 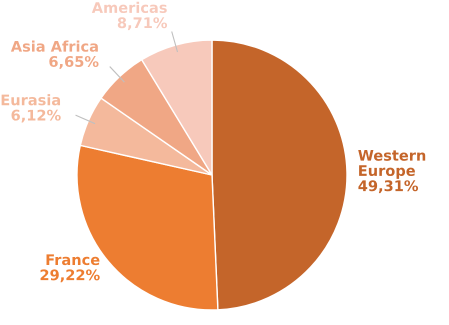 I want to click on data-label: 6,65%, so click(x=74, y=62).